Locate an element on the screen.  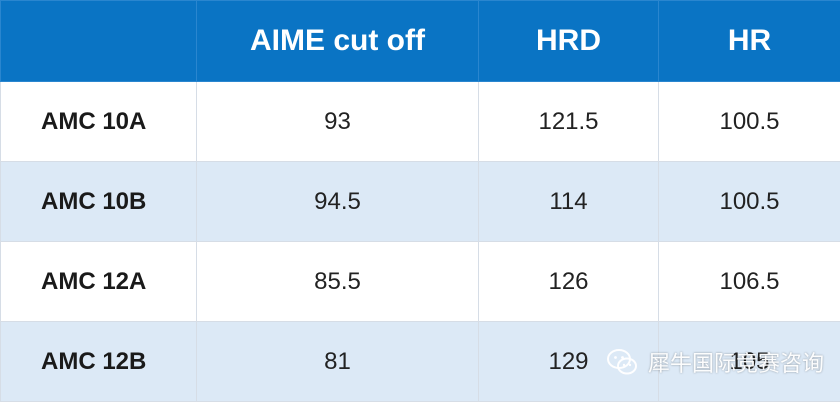
row-label: AMC 12A is located at coordinates (98, 281).